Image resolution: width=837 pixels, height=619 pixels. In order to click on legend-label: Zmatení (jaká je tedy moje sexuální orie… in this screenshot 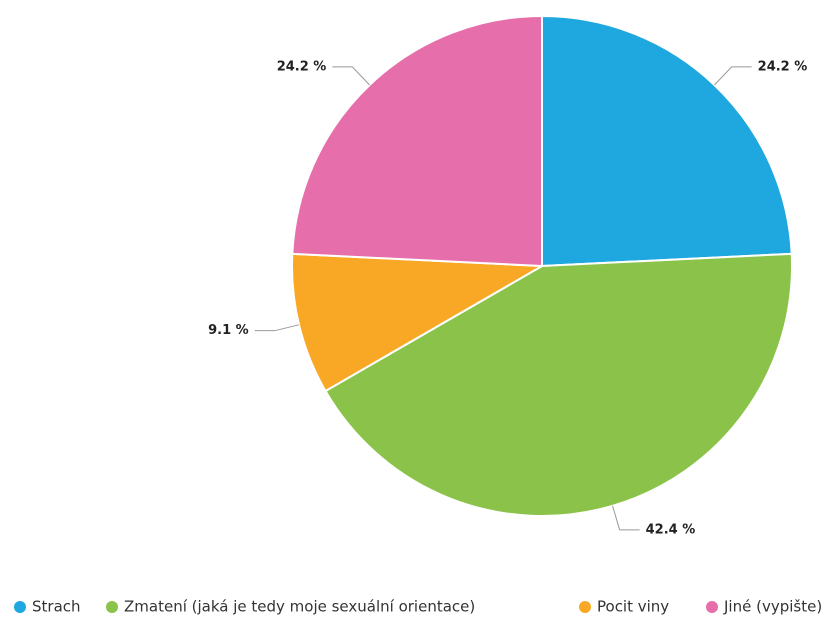, I will do `click(299, 607)`.